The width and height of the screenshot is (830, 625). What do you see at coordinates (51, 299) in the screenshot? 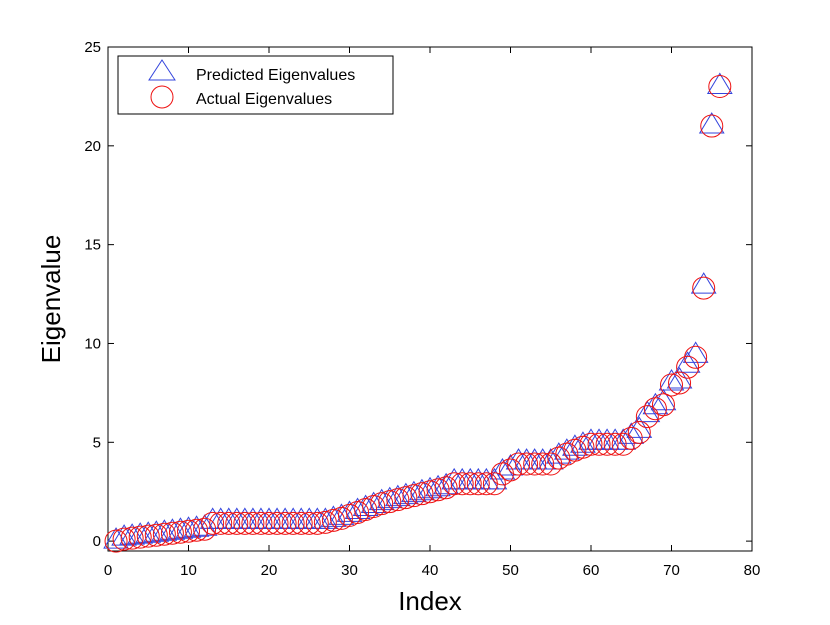
I see `y-axis-title: Eigenvalue` at bounding box center [51, 299].